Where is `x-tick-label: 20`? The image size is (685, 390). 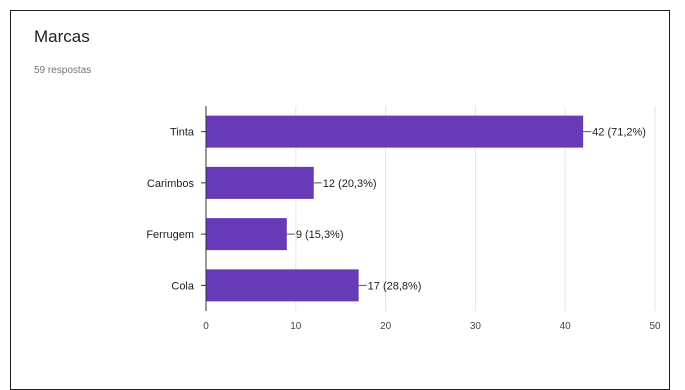 x-tick-label: 20 is located at coordinates (386, 326).